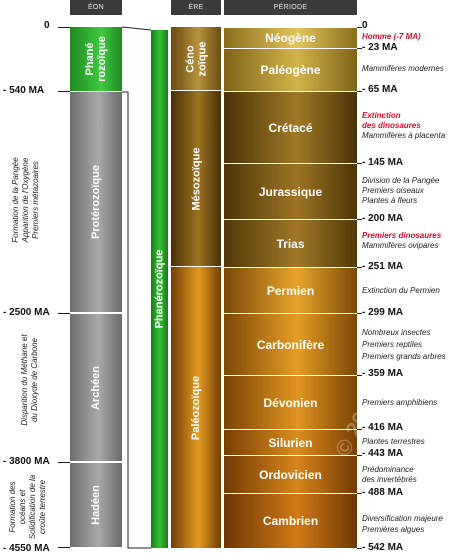  I want to click on eon-hadean-label: Hadéen, so click(96, 505).